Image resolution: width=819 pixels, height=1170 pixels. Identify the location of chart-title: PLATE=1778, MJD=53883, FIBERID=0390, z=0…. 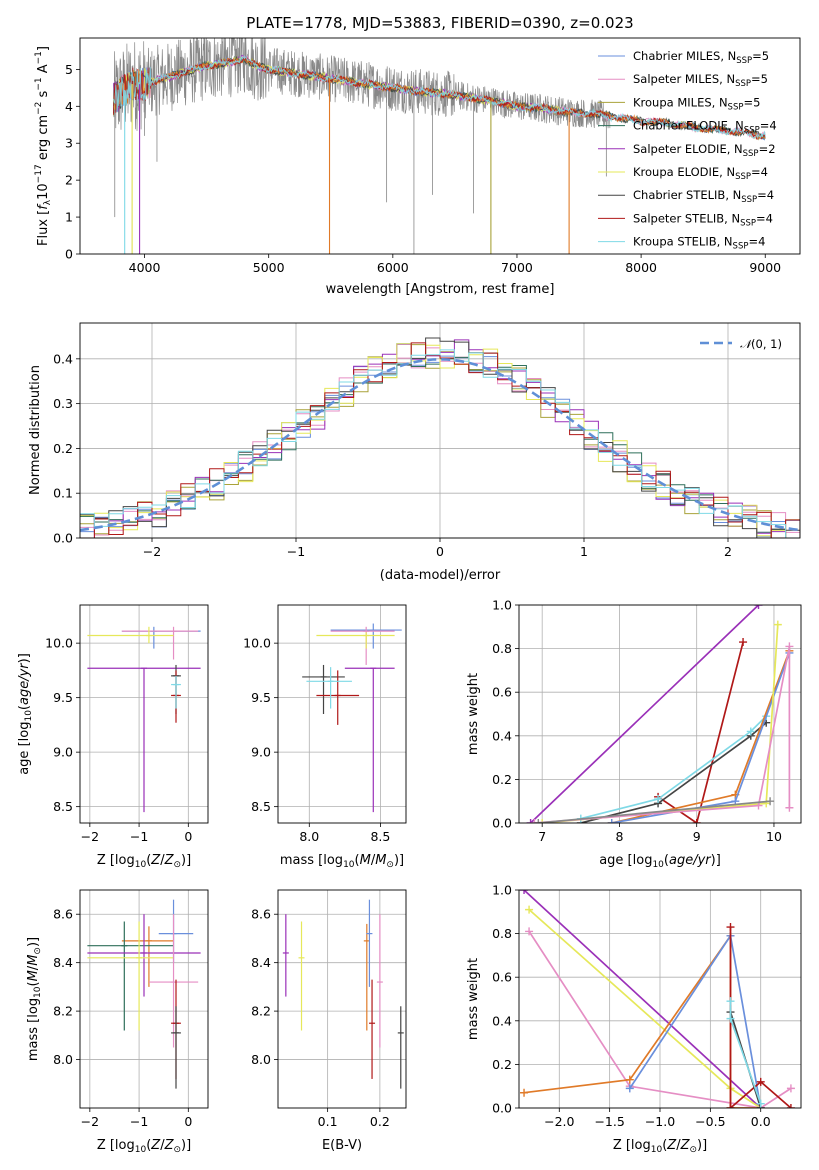
(439, 23).